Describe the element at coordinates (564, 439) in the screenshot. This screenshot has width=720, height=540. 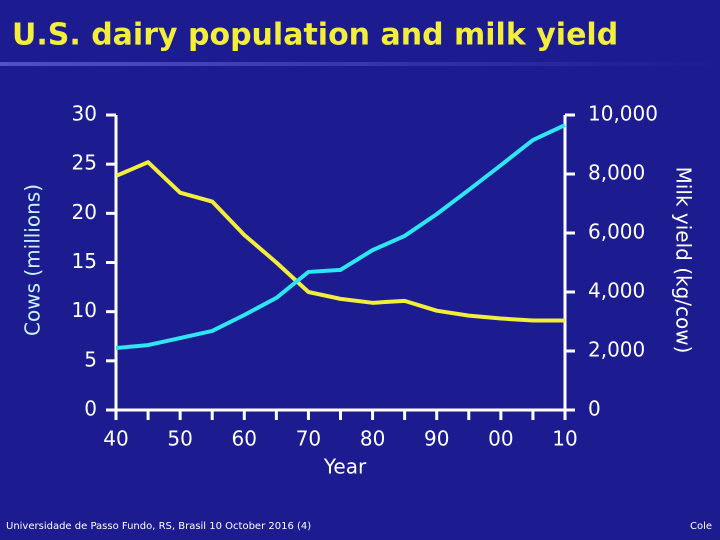
I see `x-tick-label: 10` at that location.